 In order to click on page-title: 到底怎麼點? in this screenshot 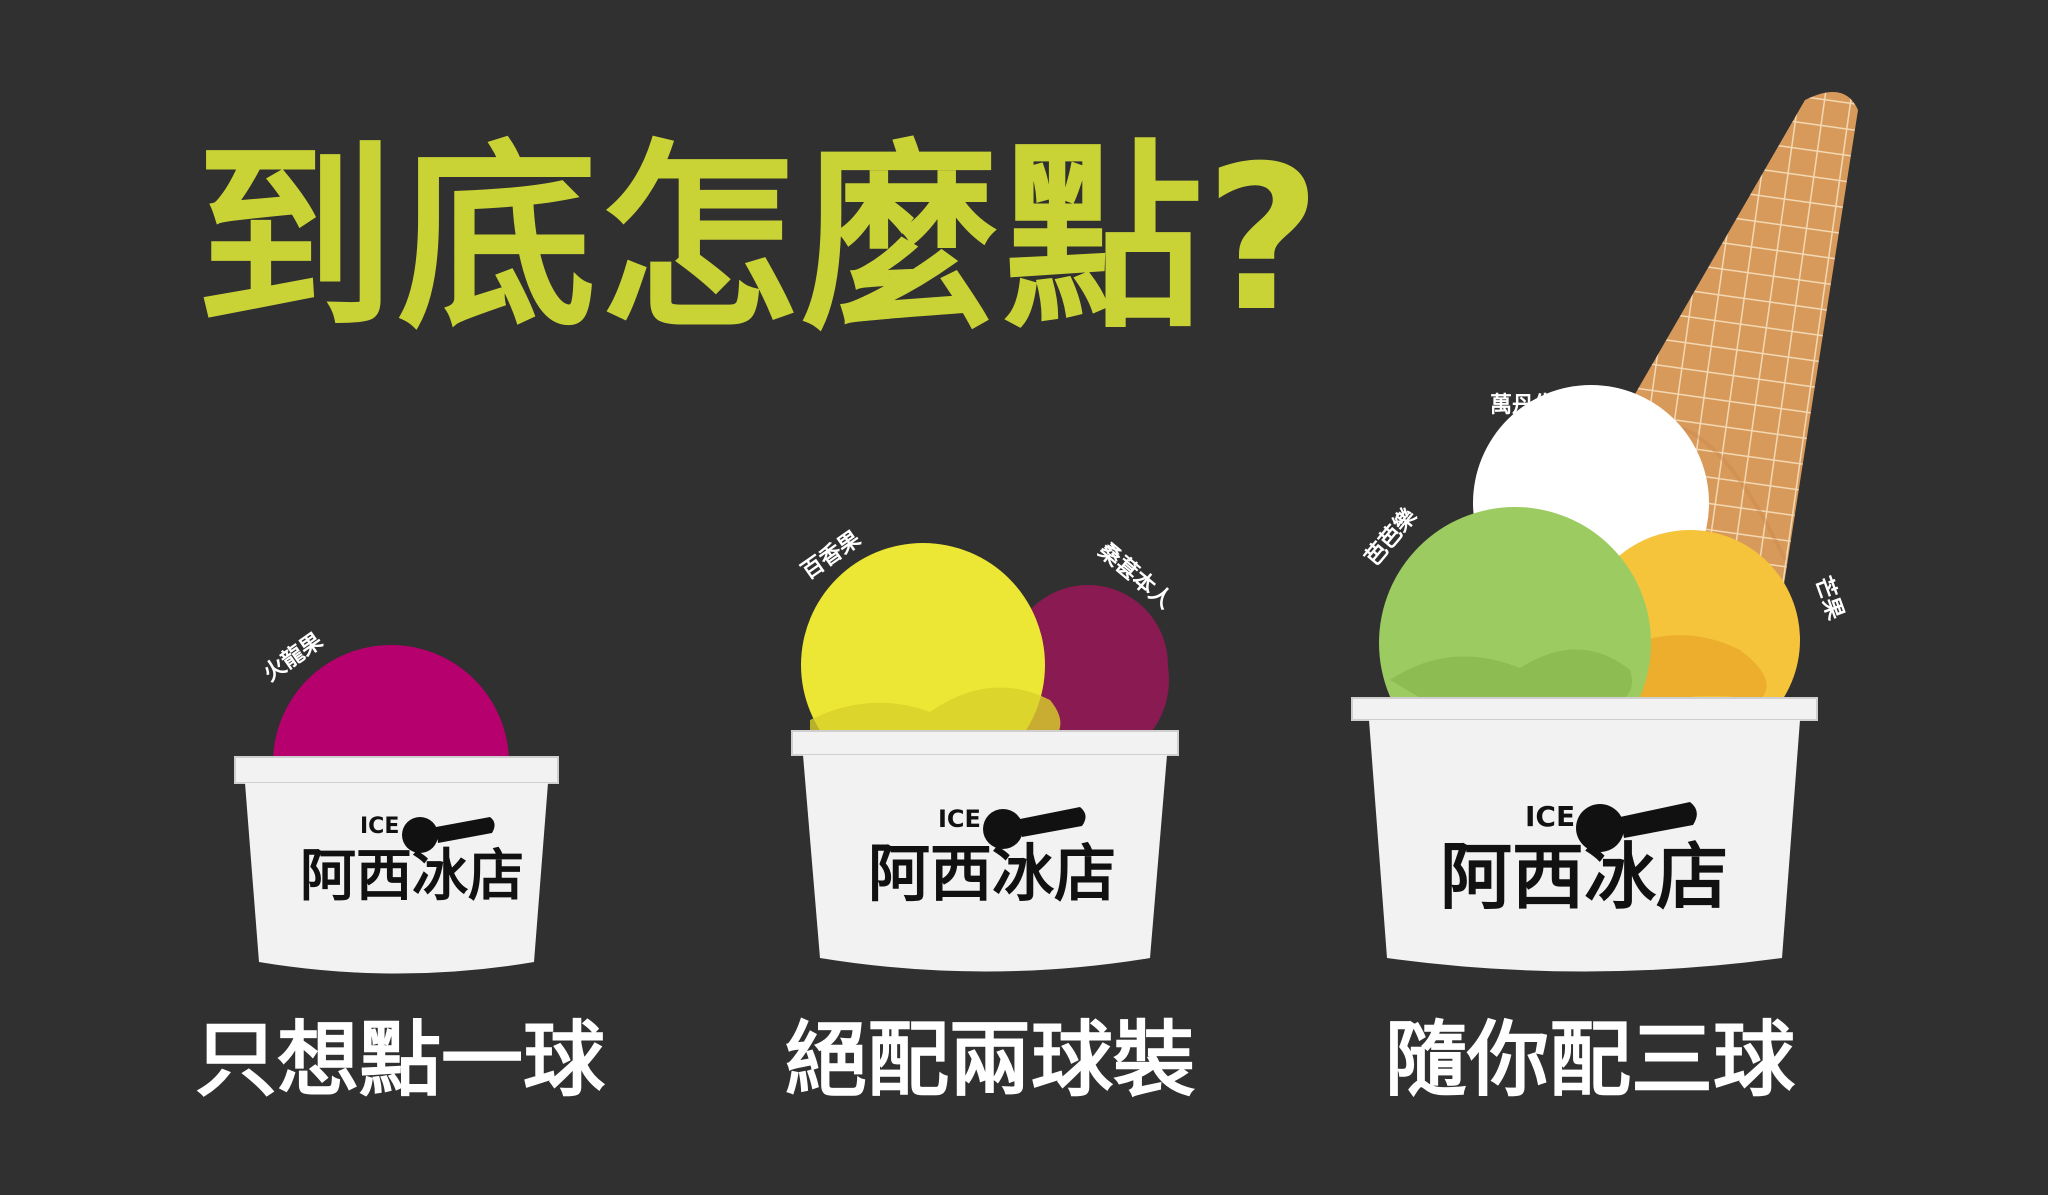, I will do `click(759, 239)`.